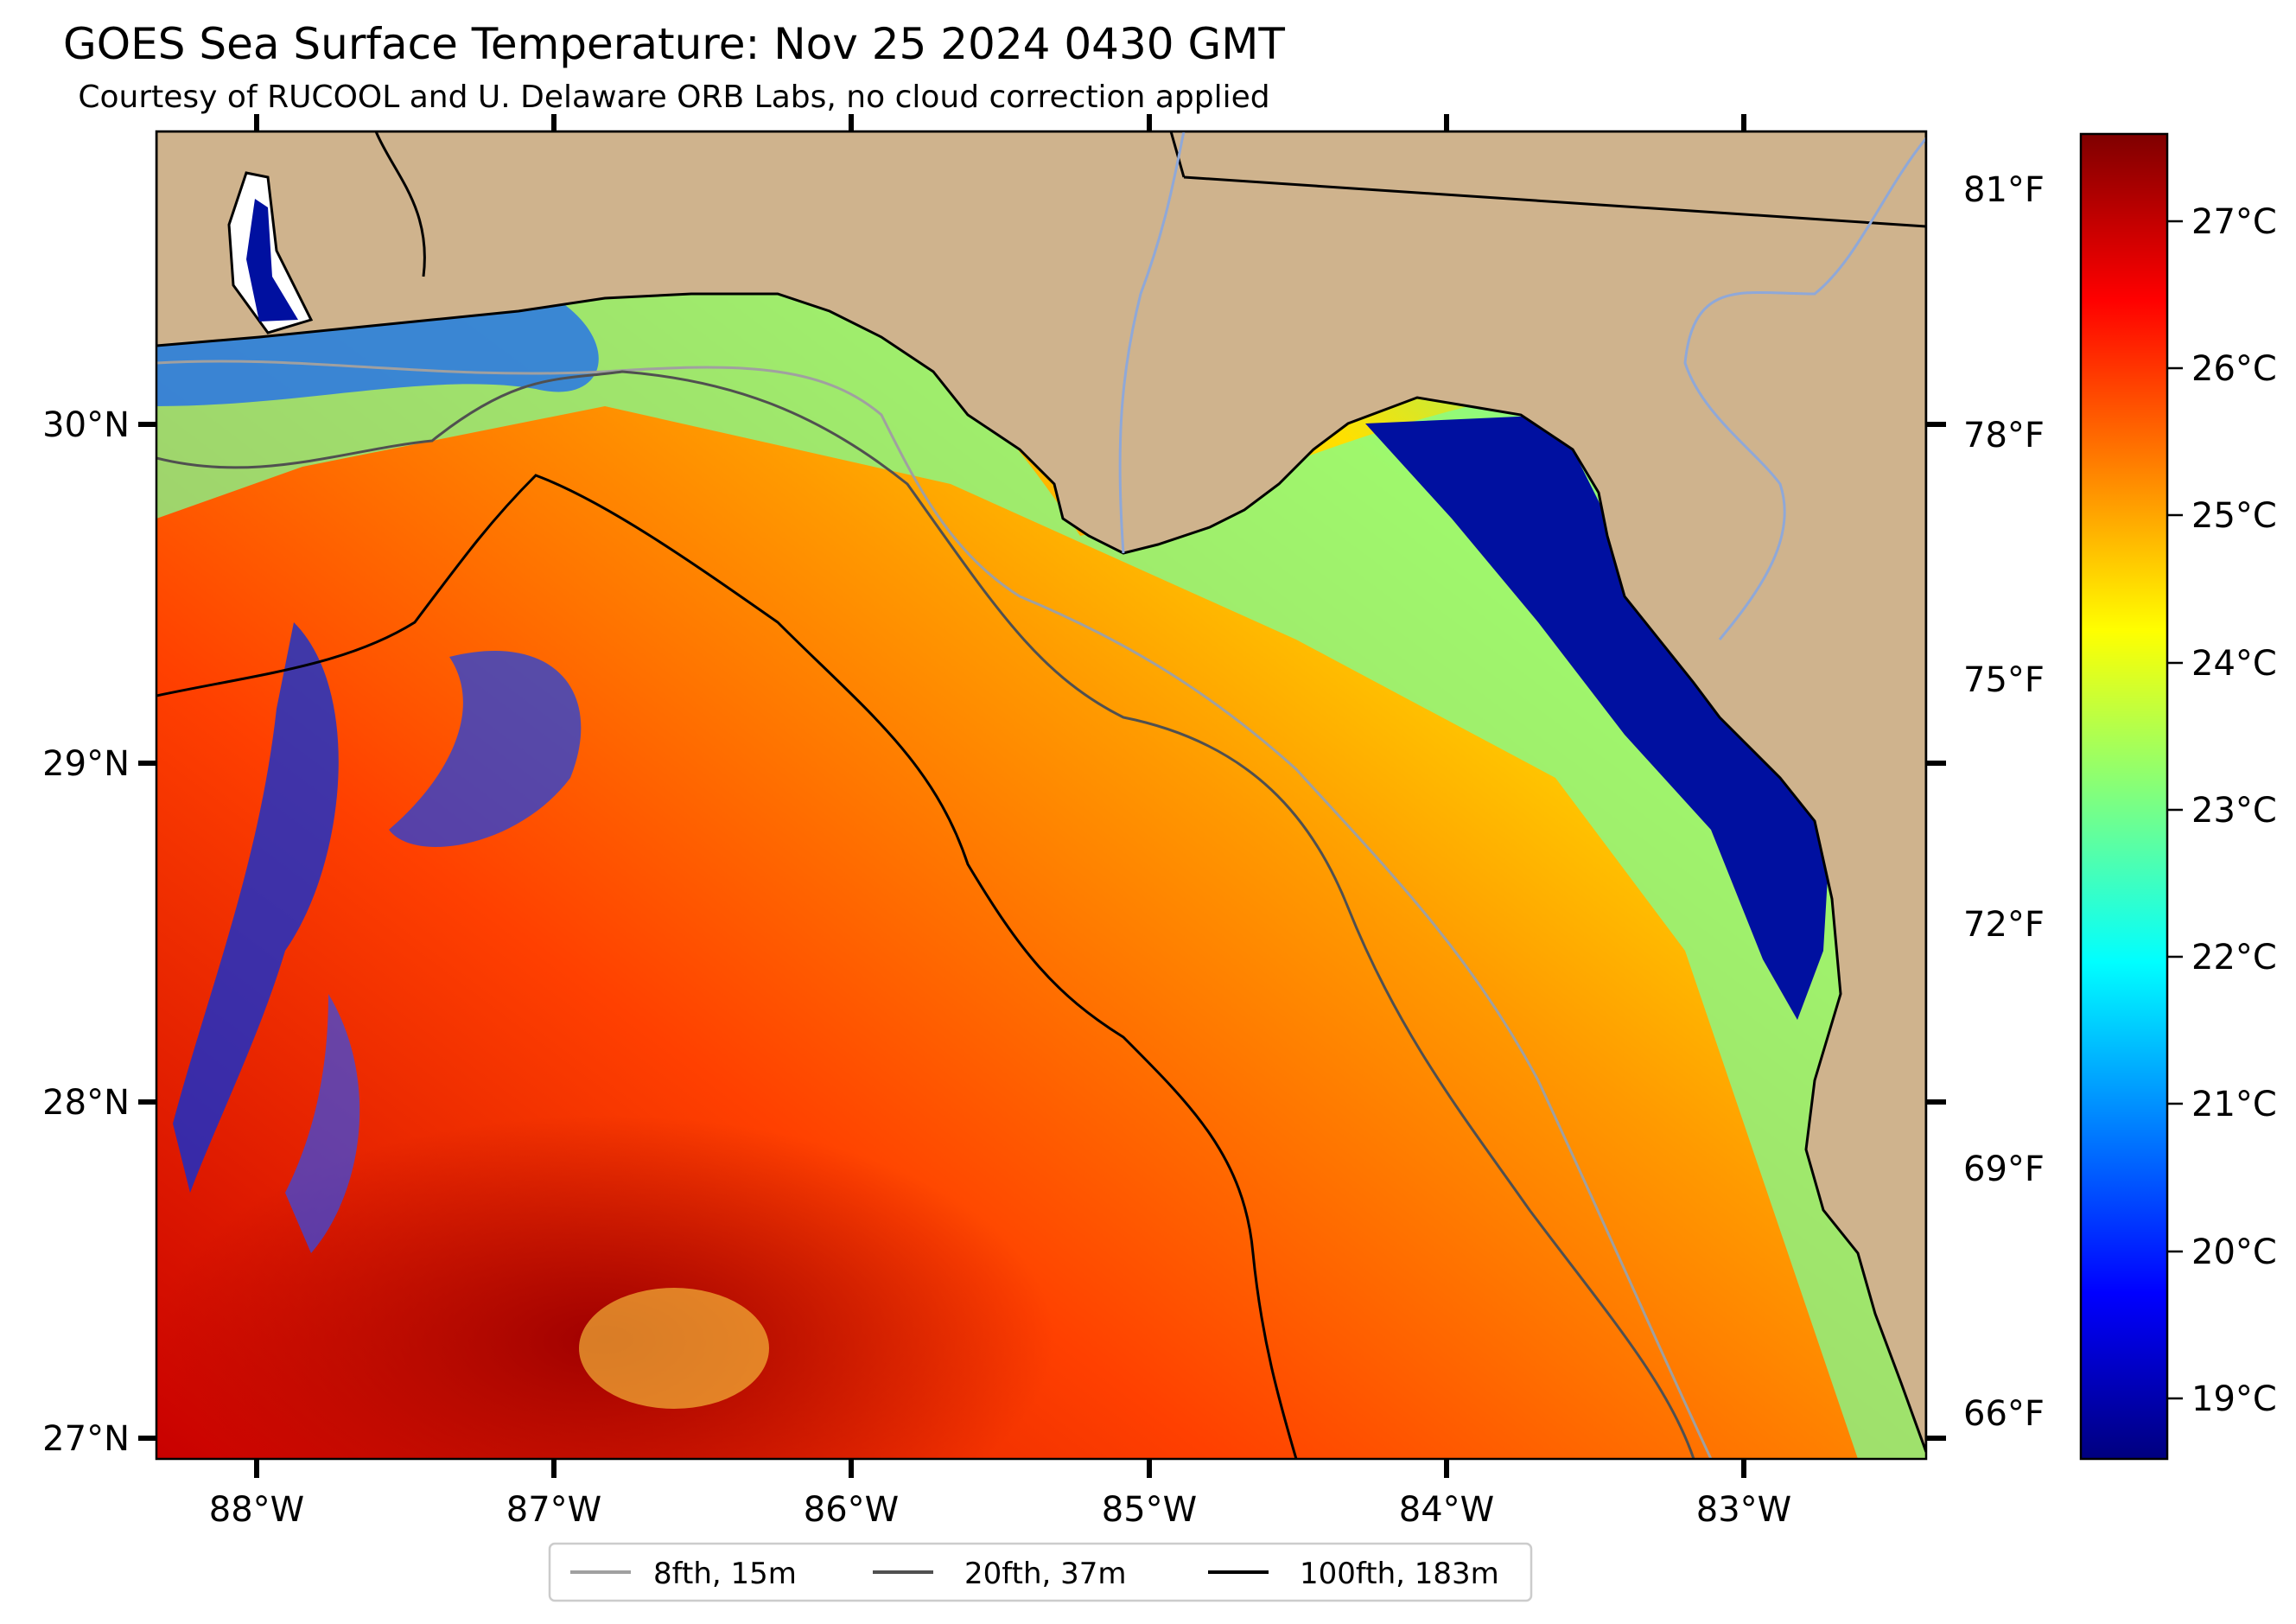  What do you see at coordinates (2124, 796) in the screenshot?
I see `colorbar` at bounding box center [2124, 796].